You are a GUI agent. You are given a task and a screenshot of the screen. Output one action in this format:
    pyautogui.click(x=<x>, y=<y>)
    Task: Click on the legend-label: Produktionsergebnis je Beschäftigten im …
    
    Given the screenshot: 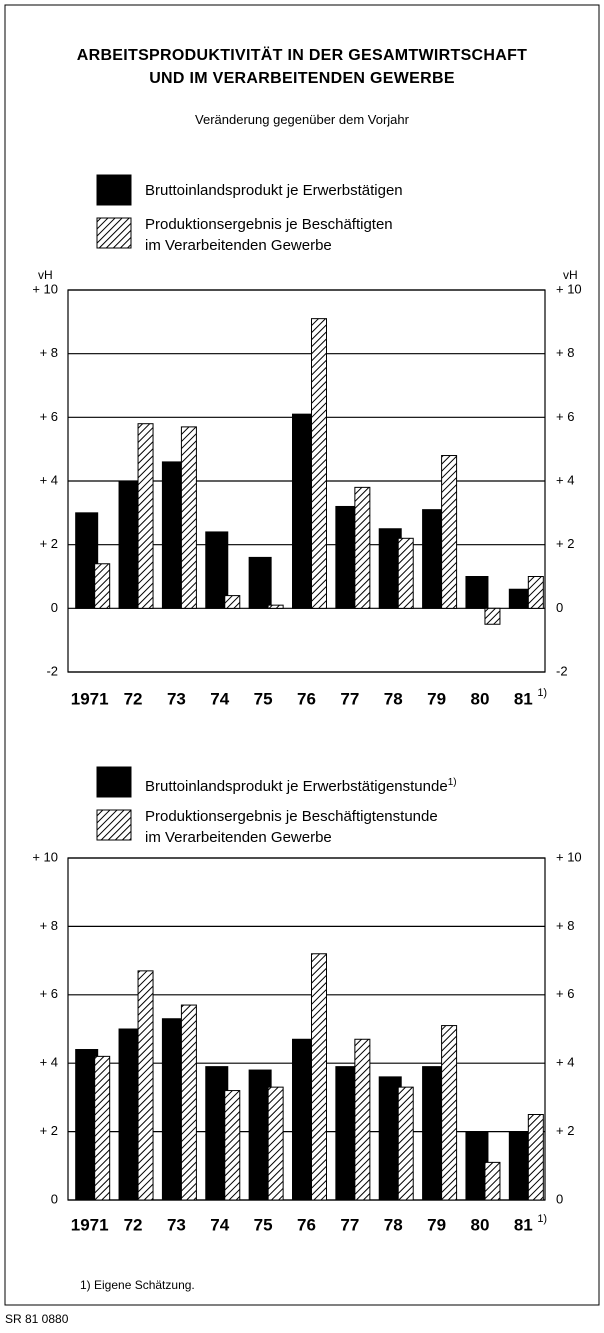 What is the action you would take?
    pyautogui.click(x=269, y=235)
    